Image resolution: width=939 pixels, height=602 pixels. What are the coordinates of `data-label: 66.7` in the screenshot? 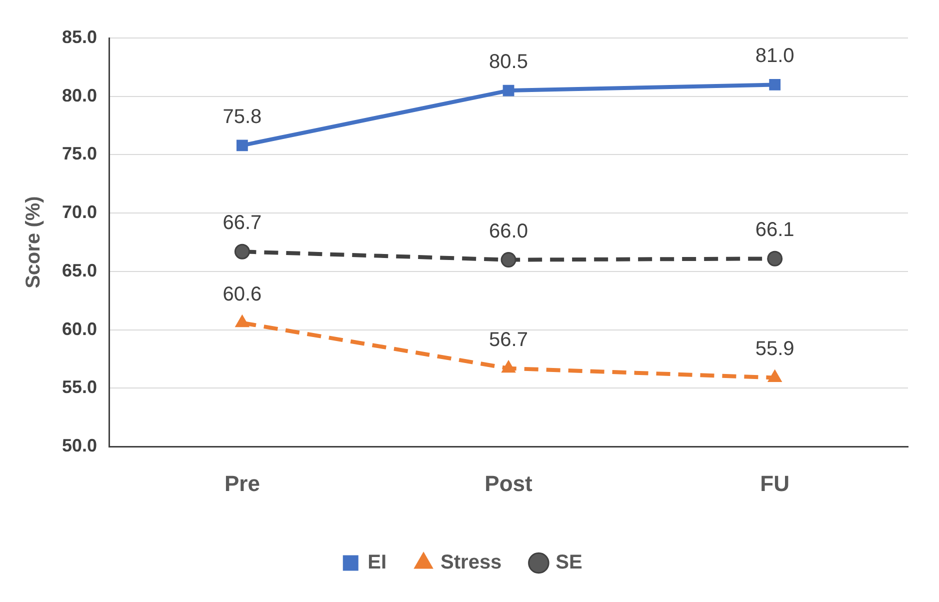 It's located at (242, 223).